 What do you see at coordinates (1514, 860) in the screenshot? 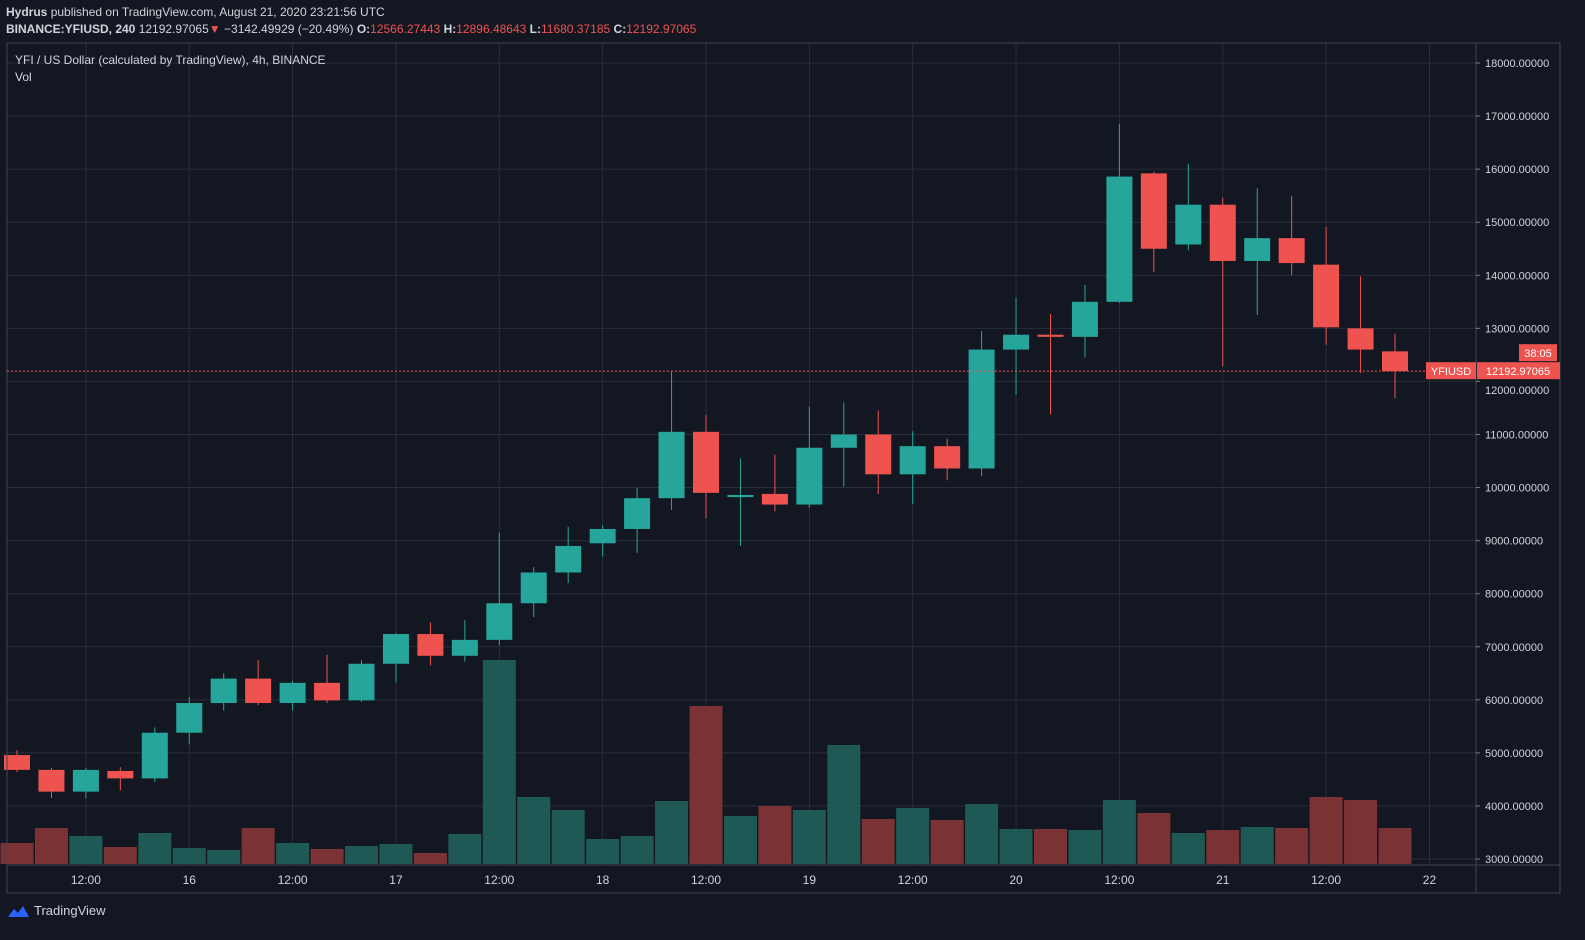
I see `y-tick-label: 3000.00000` at bounding box center [1514, 860].